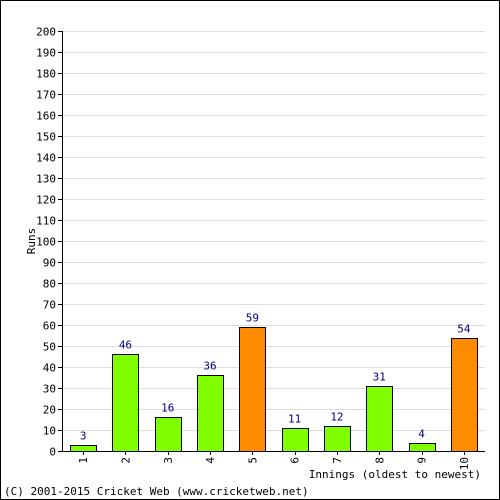  Describe the element at coordinates (31, 241) in the screenshot. I see `y-axis-label: Runs` at that location.